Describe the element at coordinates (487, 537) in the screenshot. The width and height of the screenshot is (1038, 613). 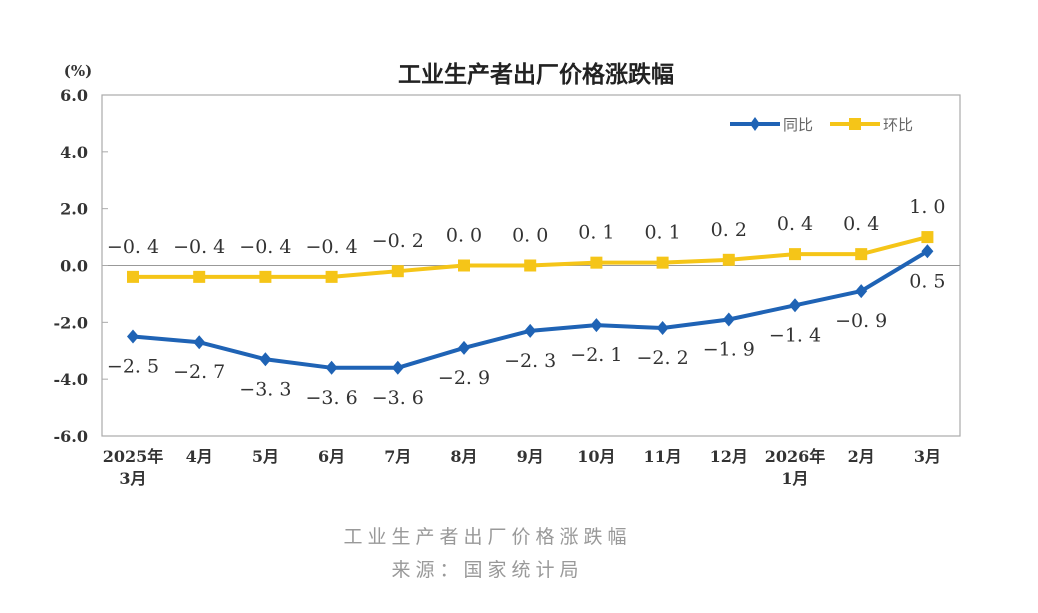
I see `caption-title: 工业生产者出厂价格涨跌幅` at that location.